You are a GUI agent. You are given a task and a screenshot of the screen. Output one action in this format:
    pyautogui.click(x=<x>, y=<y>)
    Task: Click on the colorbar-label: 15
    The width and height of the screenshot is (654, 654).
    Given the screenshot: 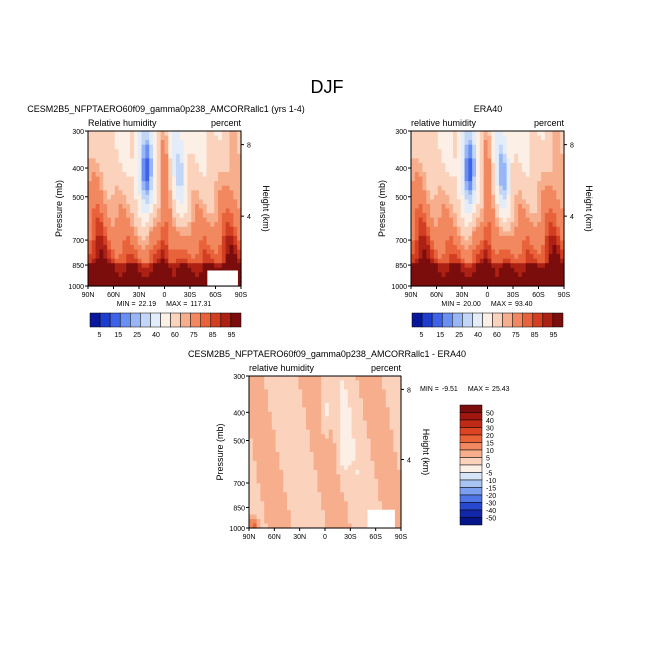 What is the action you would take?
    pyautogui.click(x=440, y=335)
    